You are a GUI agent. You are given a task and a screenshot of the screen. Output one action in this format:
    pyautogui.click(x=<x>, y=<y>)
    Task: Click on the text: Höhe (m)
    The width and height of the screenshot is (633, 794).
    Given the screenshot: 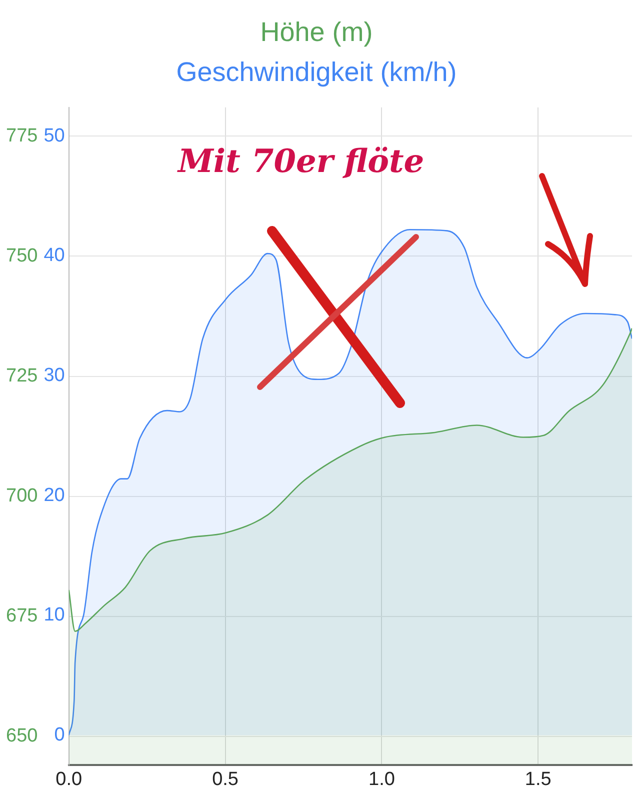 What is the action you would take?
    pyautogui.click(x=316, y=32)
    